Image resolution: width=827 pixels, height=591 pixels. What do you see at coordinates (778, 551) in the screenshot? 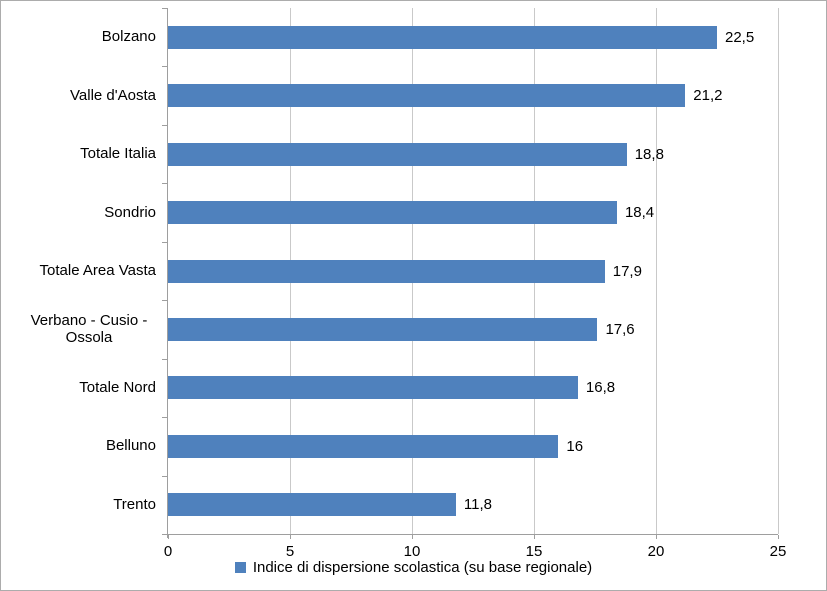
I see `value-axis-tick-label: 25` at bounding box center [778, 551].